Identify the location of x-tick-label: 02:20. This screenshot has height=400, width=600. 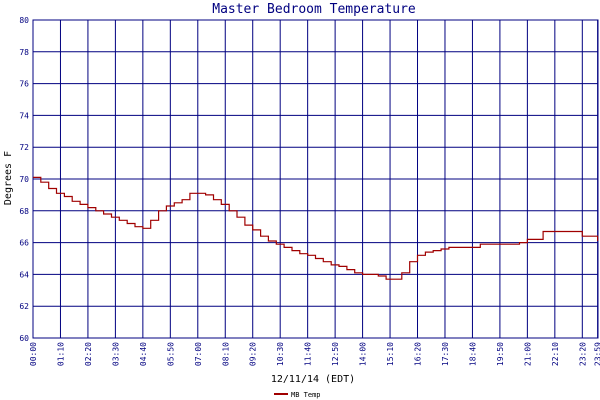
(88, 354).